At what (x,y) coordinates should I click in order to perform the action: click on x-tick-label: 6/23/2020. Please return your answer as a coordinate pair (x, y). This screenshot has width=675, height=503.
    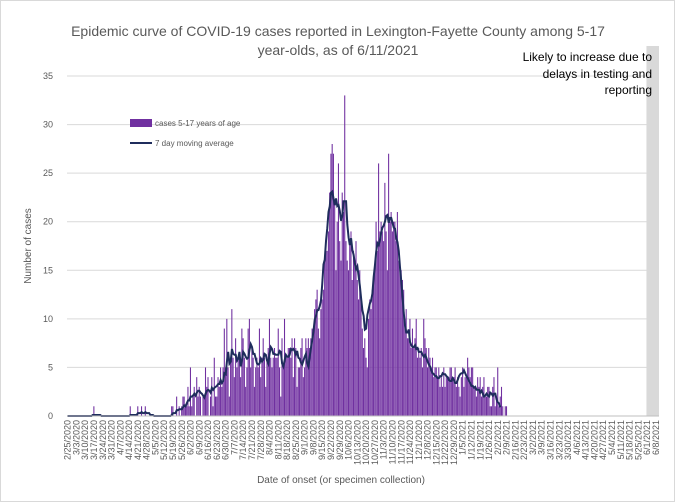
    Looking at the image, I should click on (217, 440).